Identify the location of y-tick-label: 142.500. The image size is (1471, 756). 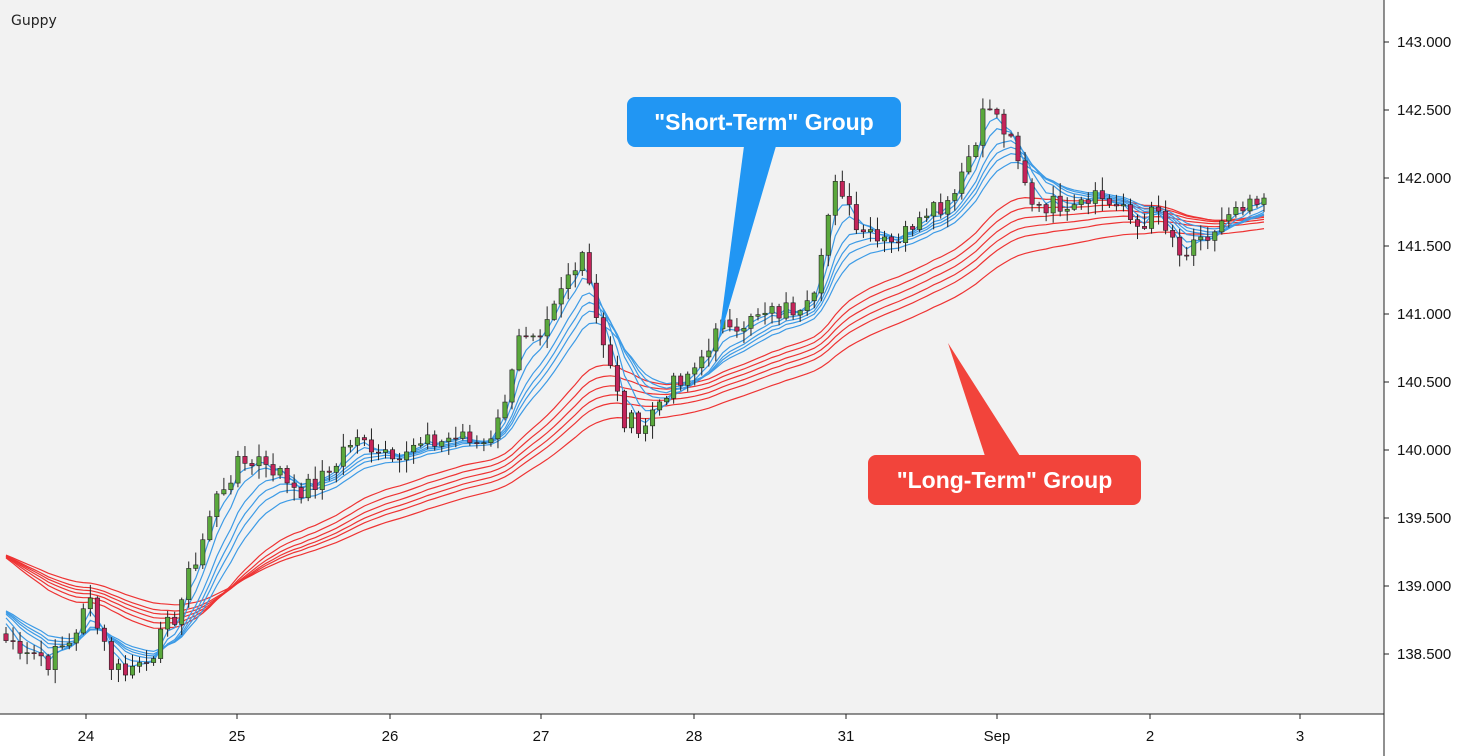
(1424, 110).